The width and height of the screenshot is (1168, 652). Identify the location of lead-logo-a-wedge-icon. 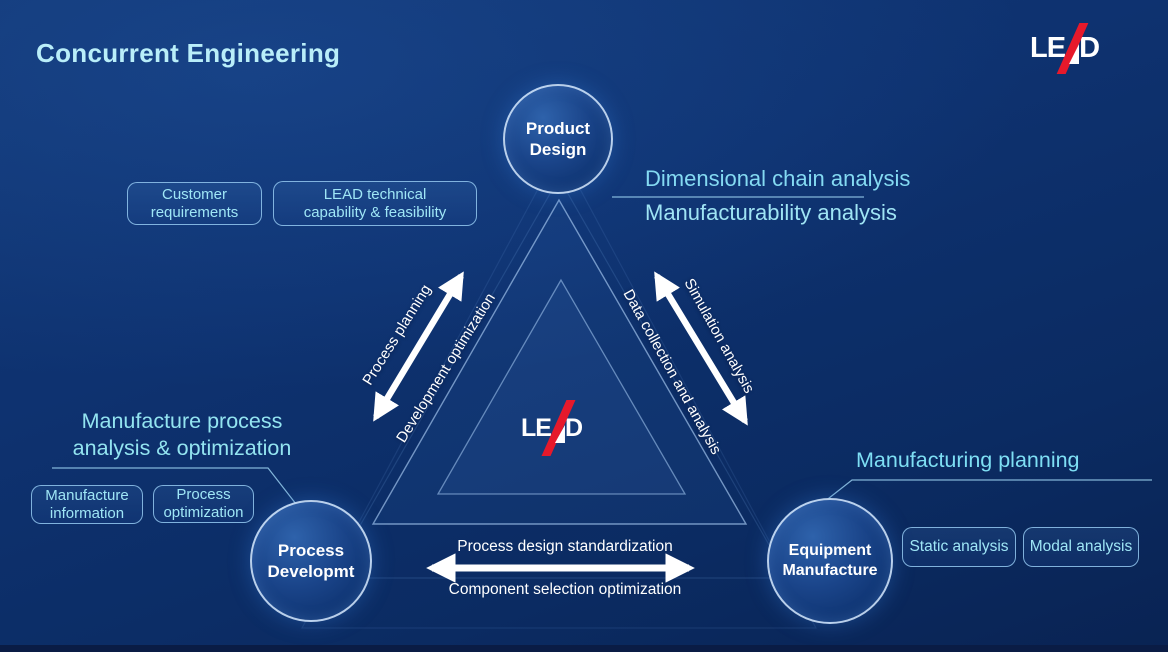
(1074, 54).